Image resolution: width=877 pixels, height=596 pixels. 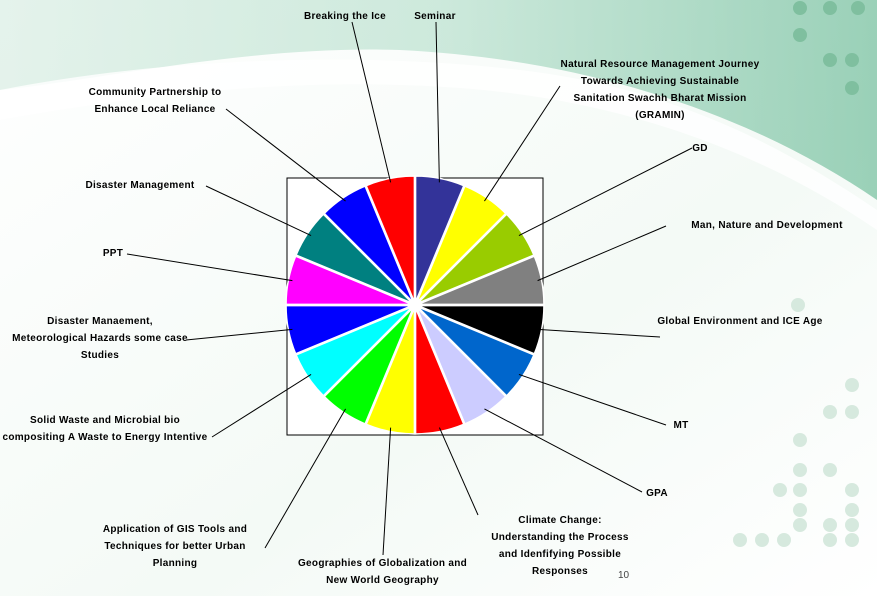 I want to click on slice-label: Disaster Management, so click(x=140, y=185).